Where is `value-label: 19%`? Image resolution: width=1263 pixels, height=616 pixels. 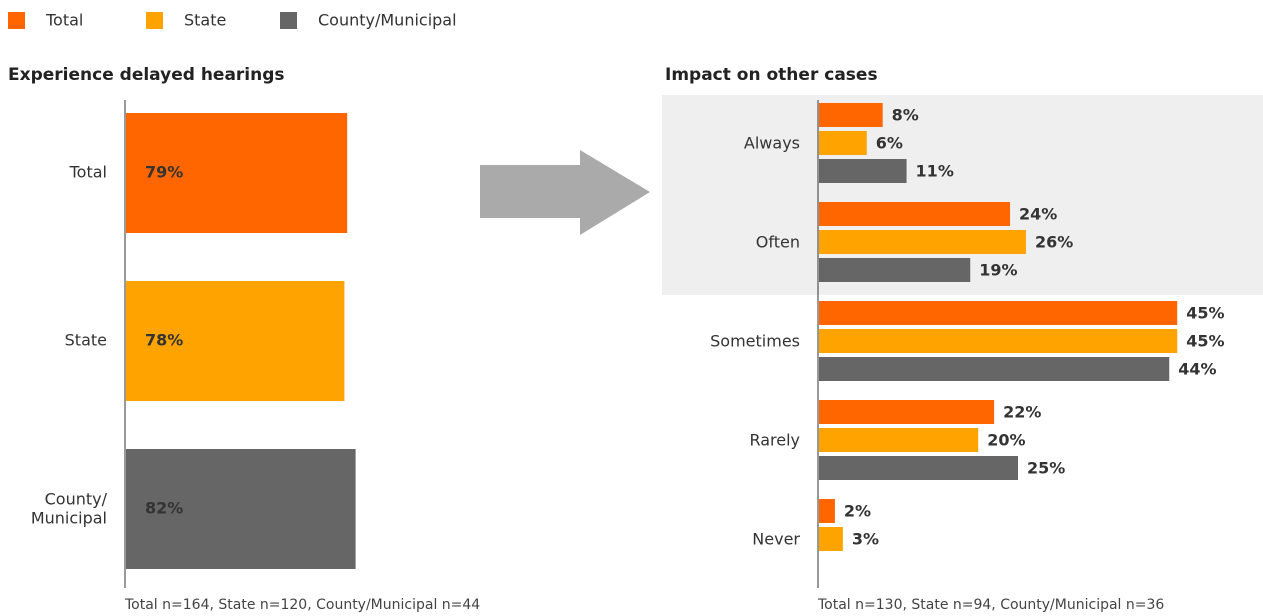 value-label: 19% is located at coordinates (998, 270).